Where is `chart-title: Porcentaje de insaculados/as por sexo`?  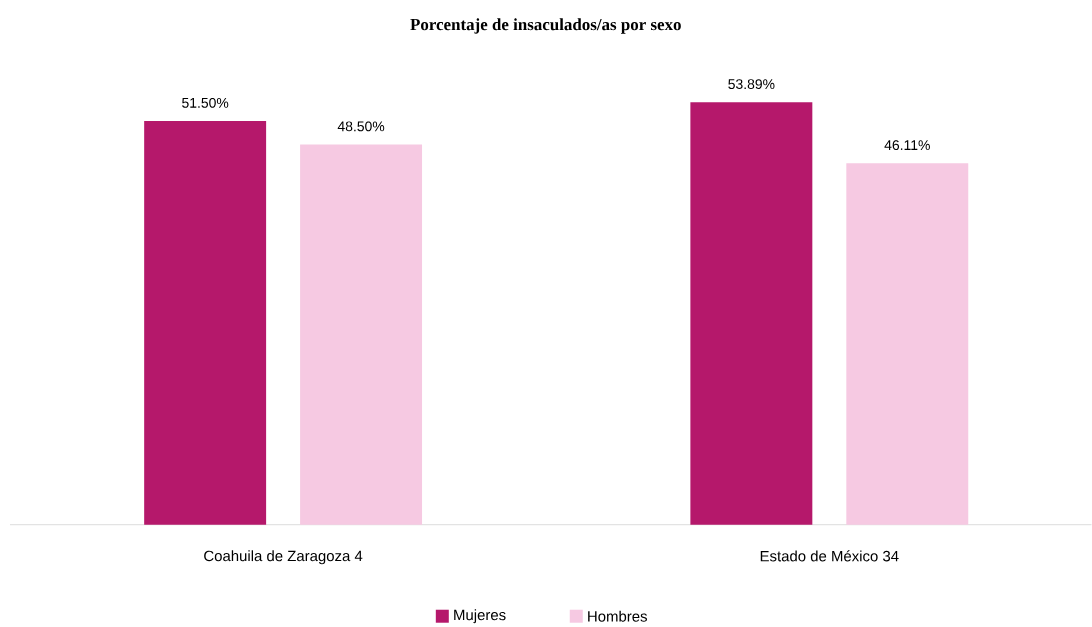 chart-title: Porcentaje de insaculados/as por sexo is located at coordinates (545, 26).